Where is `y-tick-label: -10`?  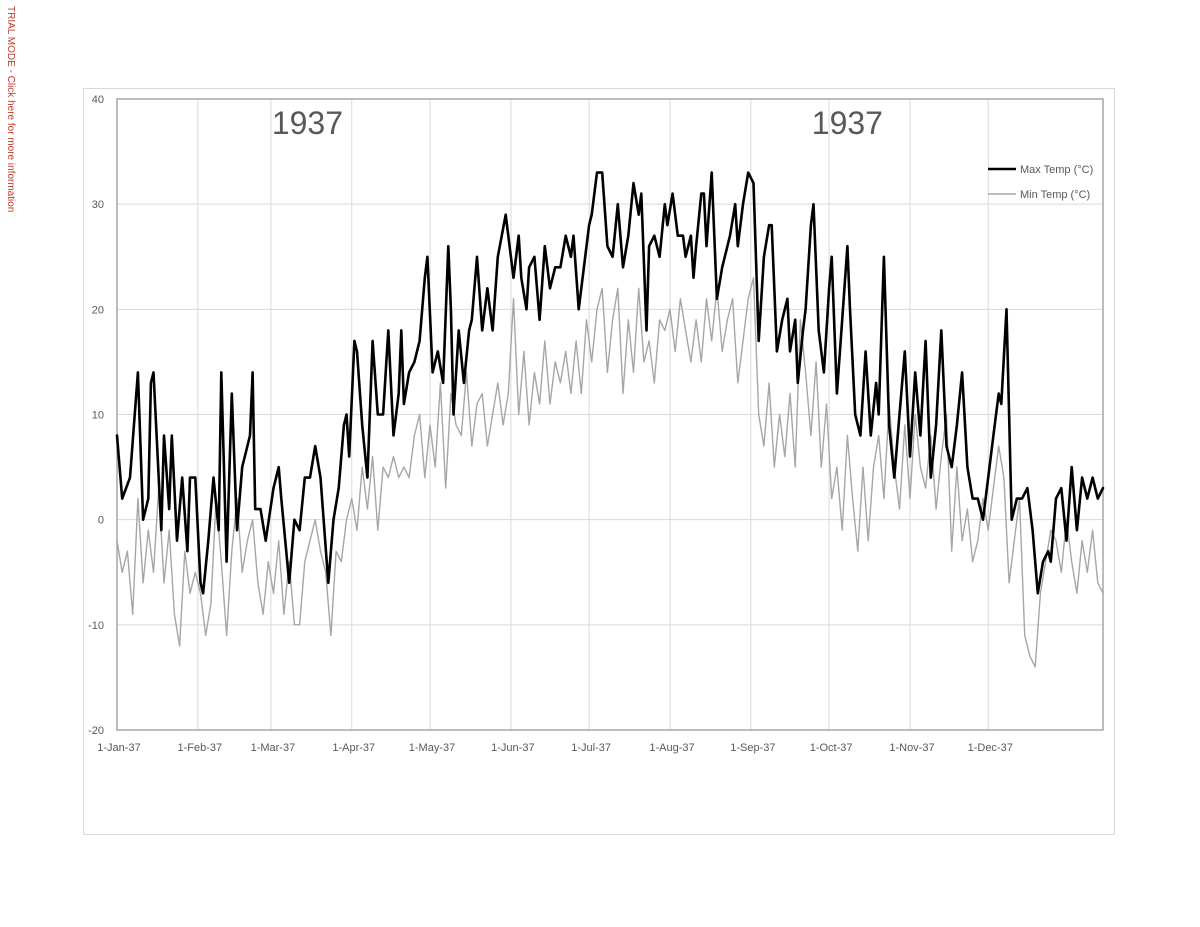
y-tick-label: -10 is located at coordinates (96, 626).